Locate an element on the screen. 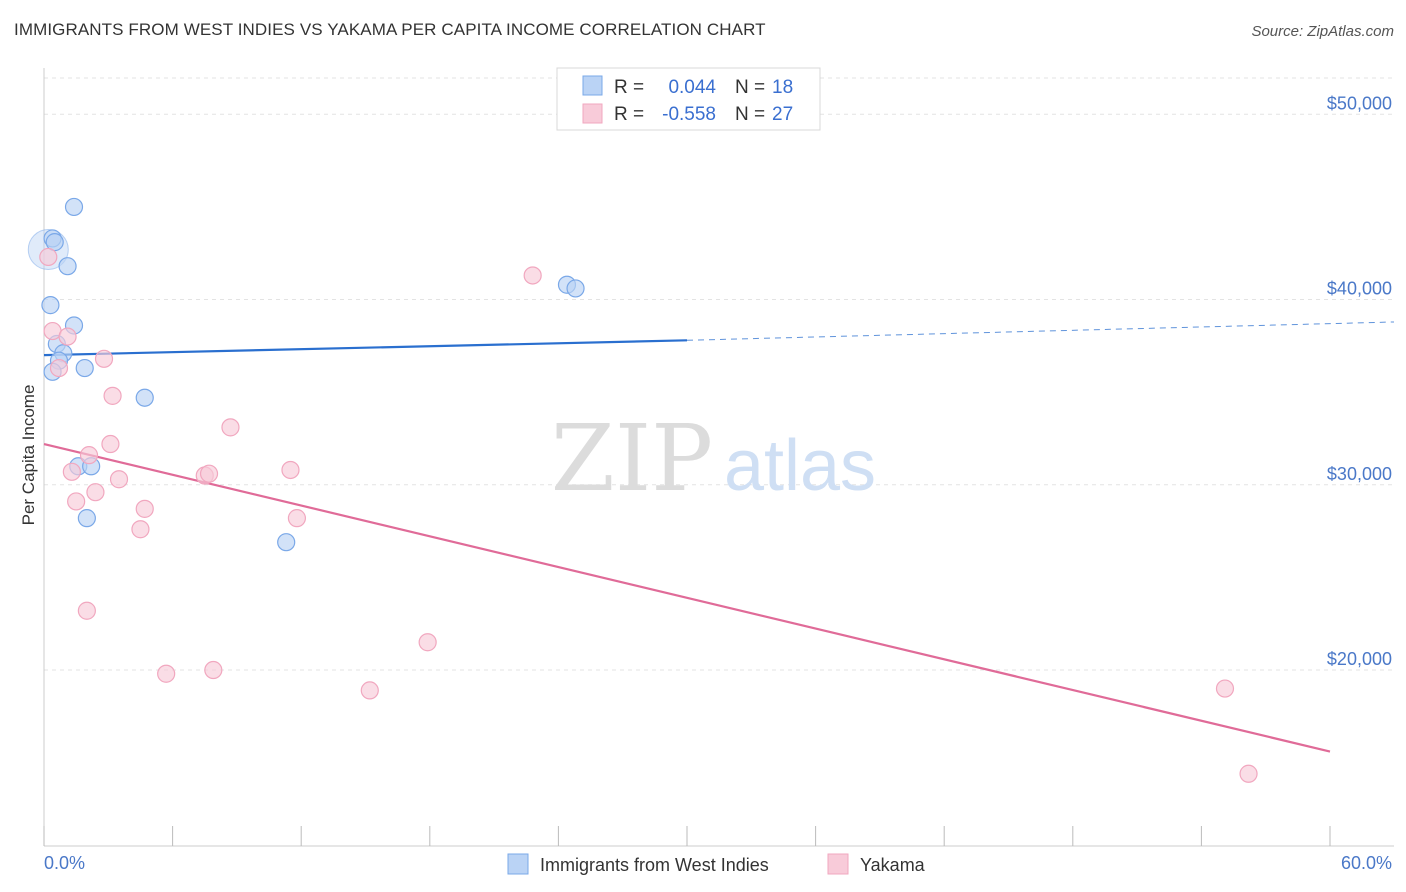 The height and width of the screenshot is (892, 1406). watermark-atlas: atlas is located at coordinates (800, 466).